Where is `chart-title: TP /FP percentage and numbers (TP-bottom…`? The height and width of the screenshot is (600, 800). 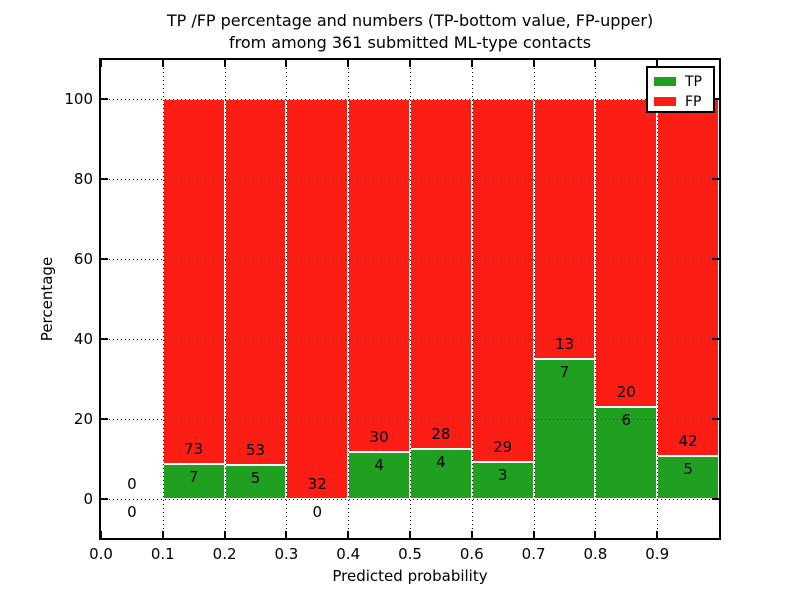
chart-title: TP /FP percentage and numbers (TP-bottom… is located at coordinates (410, 32).